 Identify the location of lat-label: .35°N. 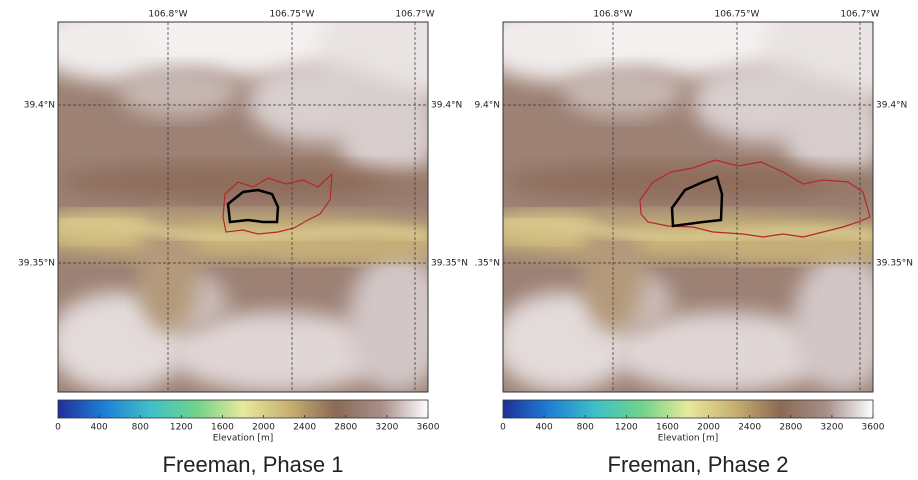
(487, 264).